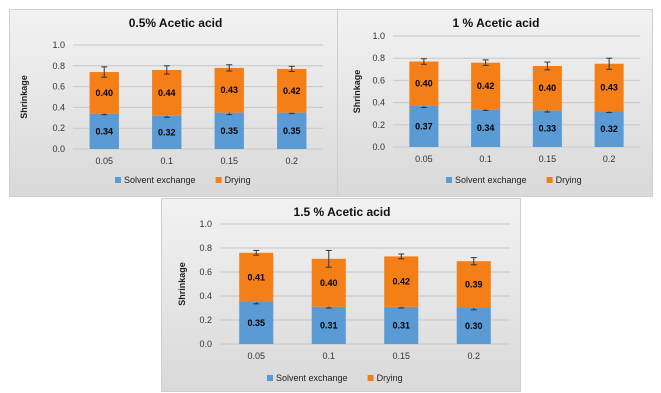  I want to click on data-label: 0.44, so click(167, 93).